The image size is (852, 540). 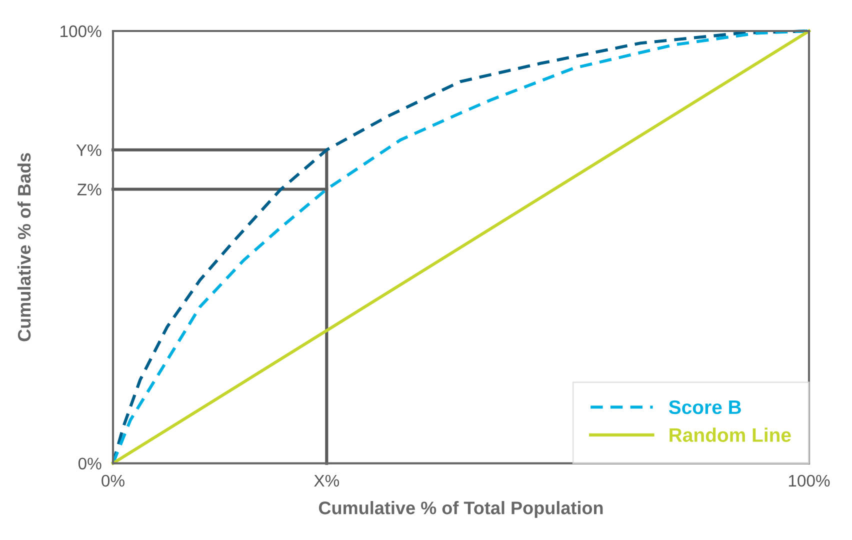 I want to click on x-axis-title: Cumulative % of Total Population, so click(x=460, y=509).